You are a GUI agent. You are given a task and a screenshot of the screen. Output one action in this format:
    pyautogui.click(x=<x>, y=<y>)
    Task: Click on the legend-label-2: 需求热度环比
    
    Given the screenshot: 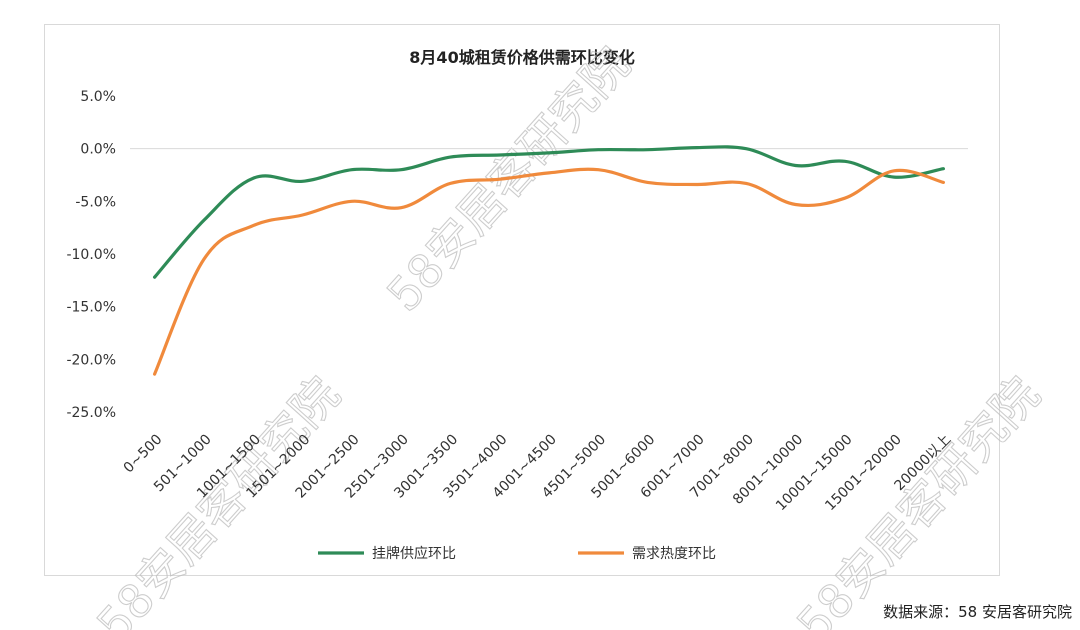 What is the action you would take?
    pyautogui.click(x=674, y=554)
    